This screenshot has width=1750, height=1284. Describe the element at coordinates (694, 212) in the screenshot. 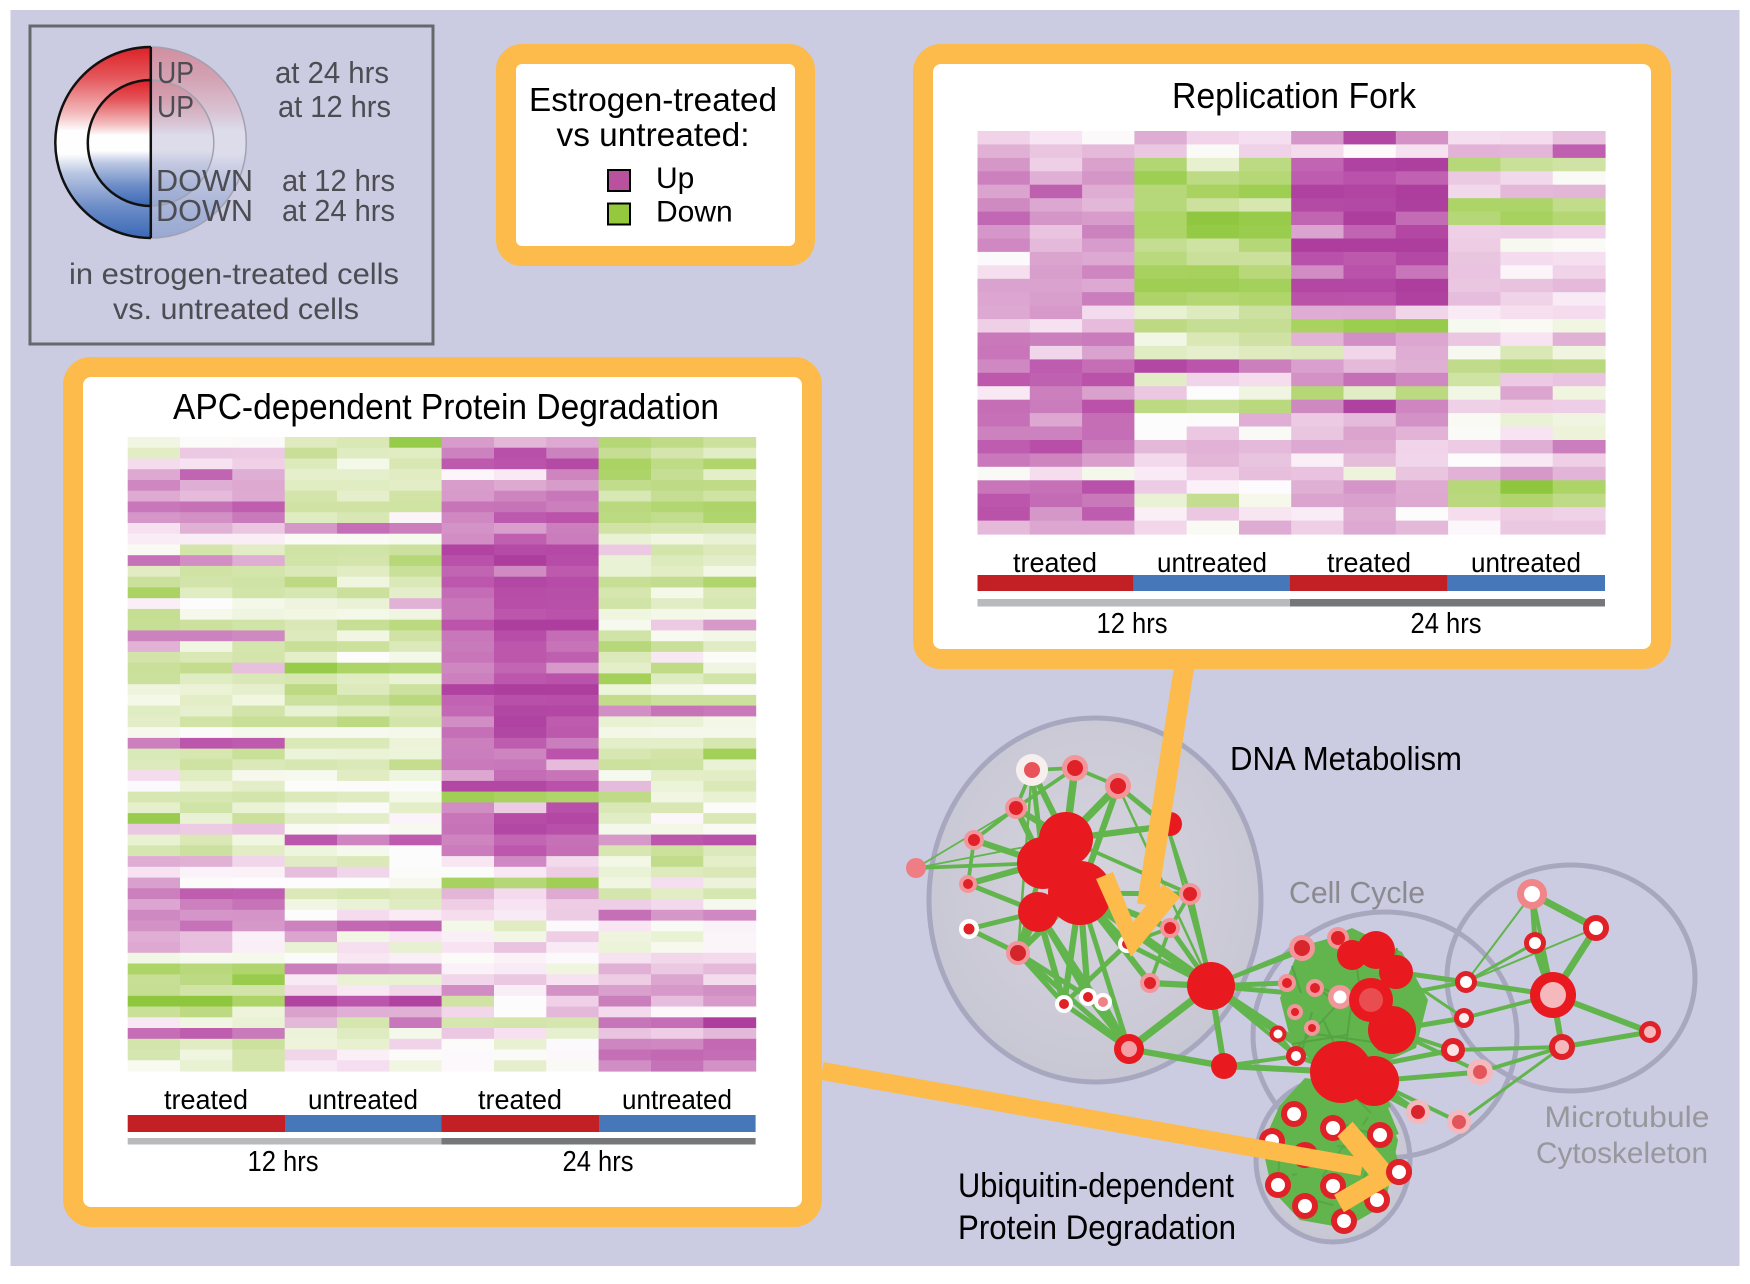

I see `svg-text: Down` at that location.